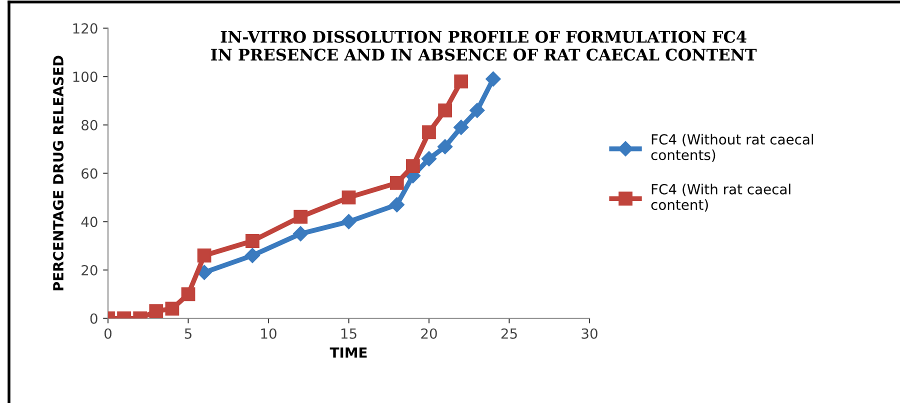 Image resolution: width=900 pixels, height=403 pixels. What do you see at coordinates (85, 28) in the screenshot?
I see `y-tick-label: 120` at bounding box center [85, 28].